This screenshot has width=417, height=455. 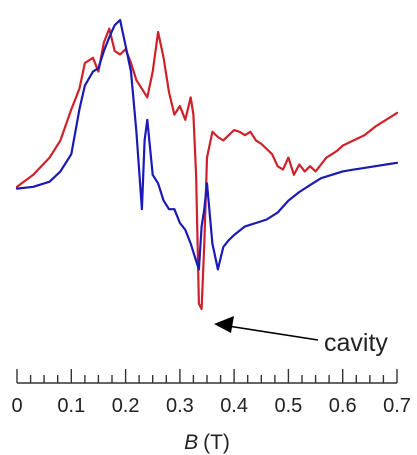 I want to click on x-tick-label: 0.4, so click(x=234, y=406).